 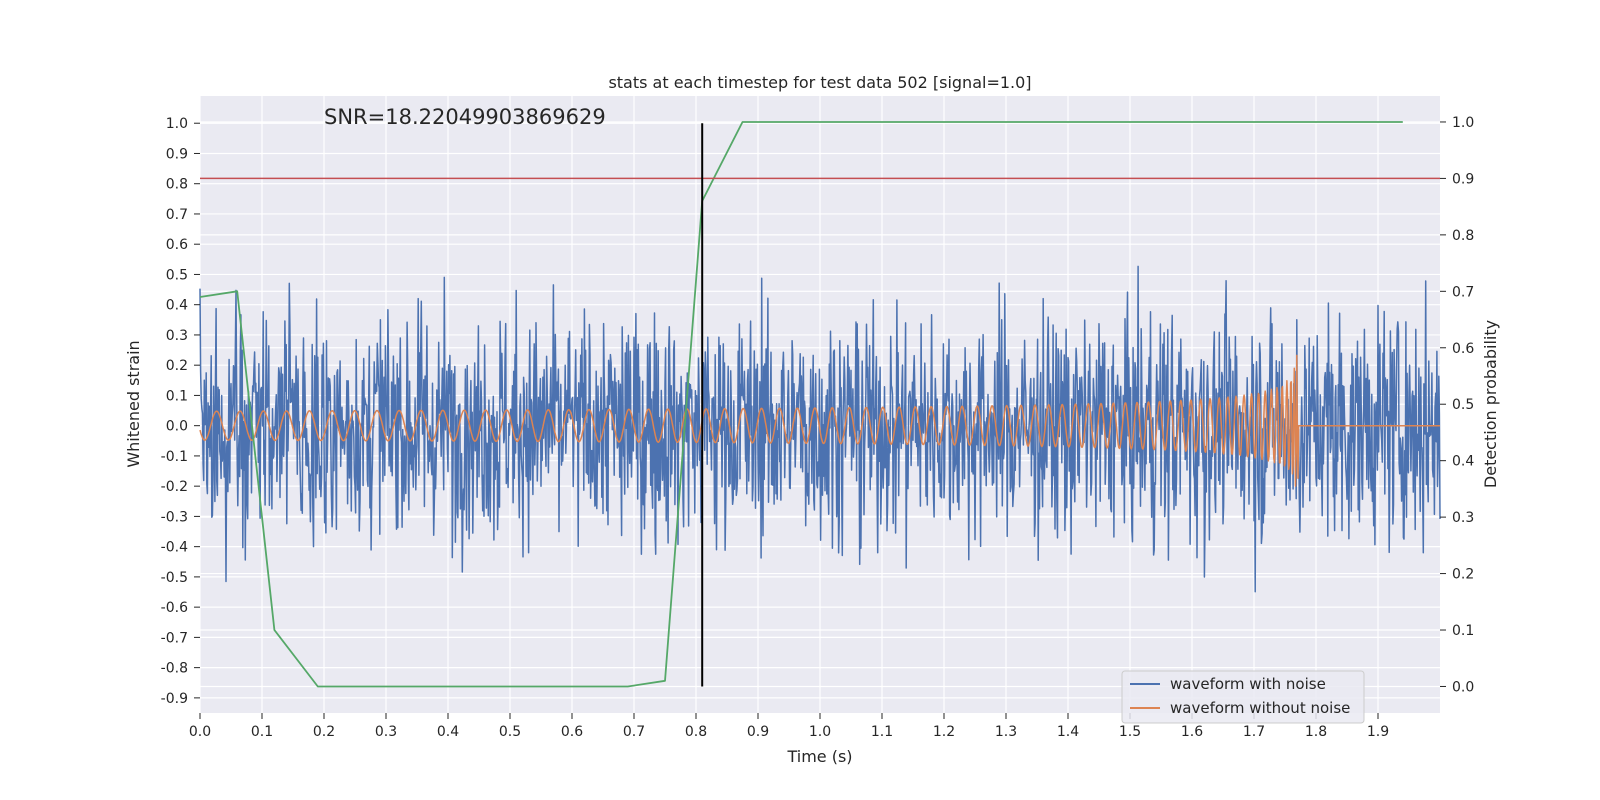 What do you see at coordinates (1463, 349) in the screenshot?
I see `y2-tick-label: 0.6` at bounding box center [1463, 349].